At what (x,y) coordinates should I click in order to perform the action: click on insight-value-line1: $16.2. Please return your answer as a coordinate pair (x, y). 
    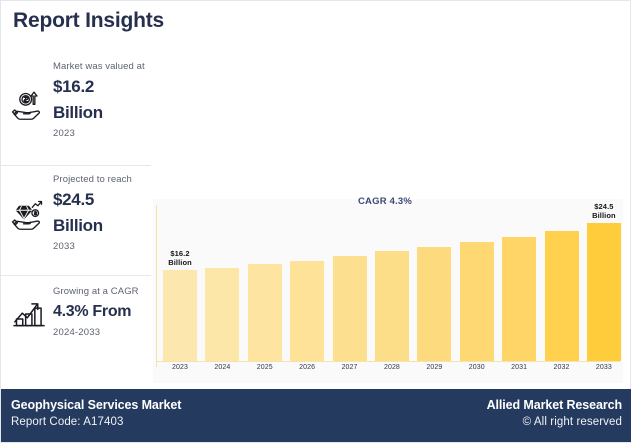
    Looking at the image, I should click on (74, 86).